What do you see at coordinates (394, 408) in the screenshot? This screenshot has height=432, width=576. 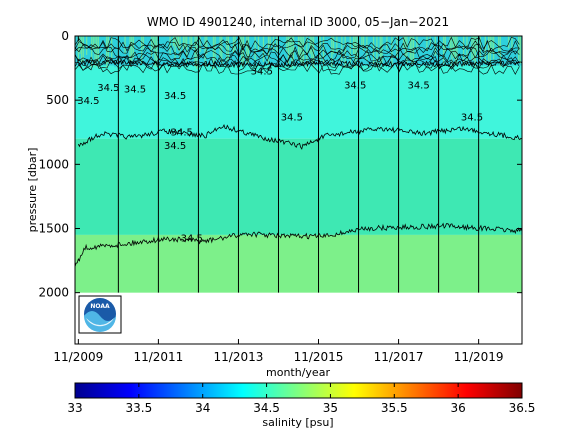 I see `colorbar-tick-label: 35.5` at bounding box center [394, 408].